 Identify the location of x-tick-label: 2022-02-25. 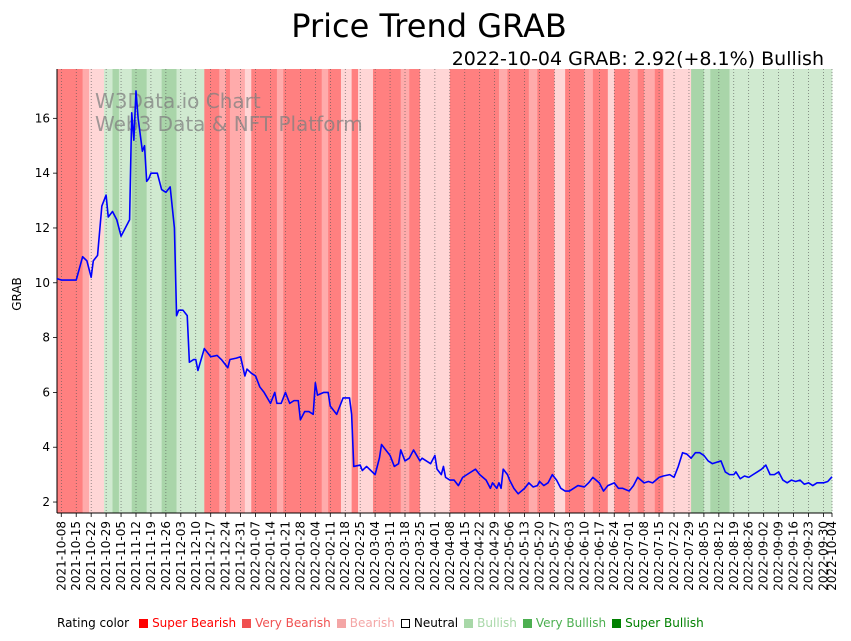
(360, 556).